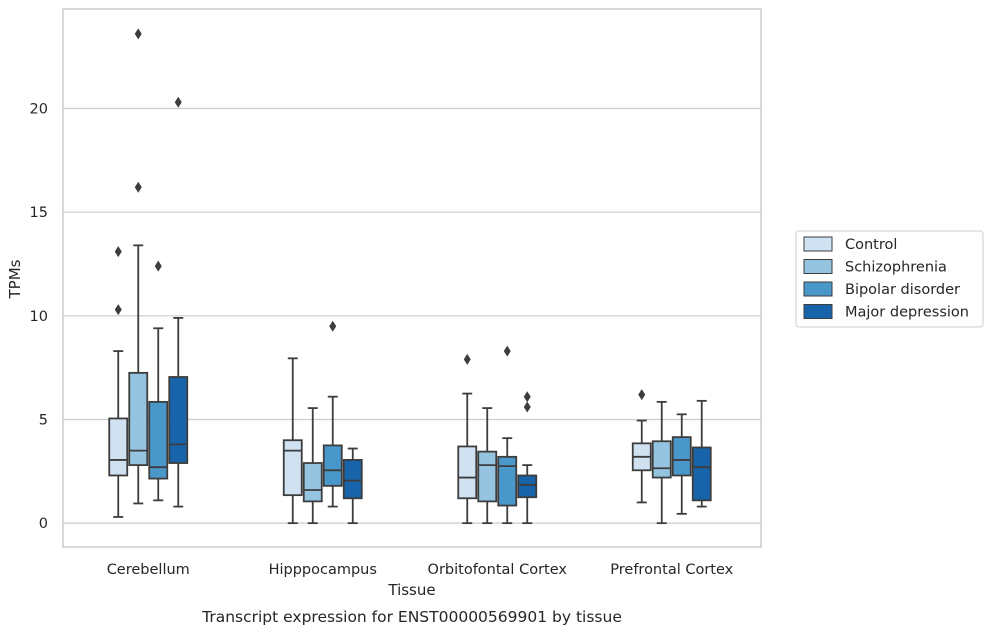  Describe the element at coordinates (39, 110) in the screenshot. I see `y-tick-label: 20` at that location.